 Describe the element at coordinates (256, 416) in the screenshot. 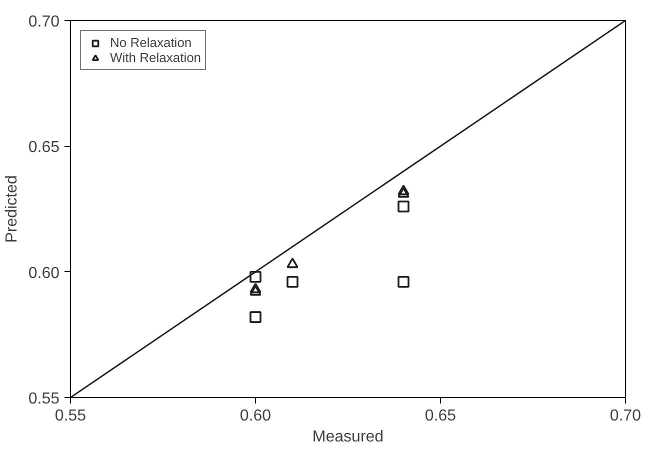

I see `x-tick-label: 0.60` at that location.